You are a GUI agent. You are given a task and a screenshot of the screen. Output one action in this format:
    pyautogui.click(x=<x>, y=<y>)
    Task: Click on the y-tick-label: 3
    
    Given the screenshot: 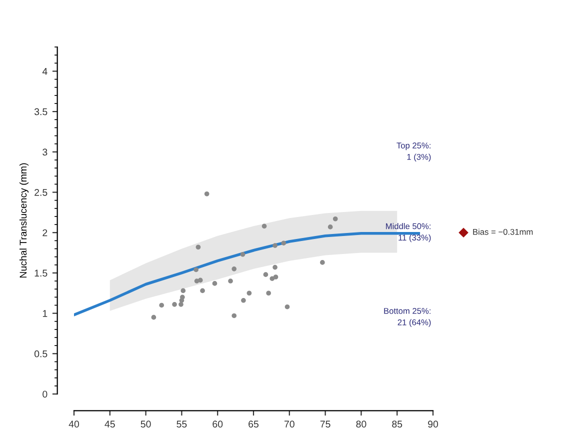 What is the action you would take?
    pyautogui.click(x=45, y=152)
    